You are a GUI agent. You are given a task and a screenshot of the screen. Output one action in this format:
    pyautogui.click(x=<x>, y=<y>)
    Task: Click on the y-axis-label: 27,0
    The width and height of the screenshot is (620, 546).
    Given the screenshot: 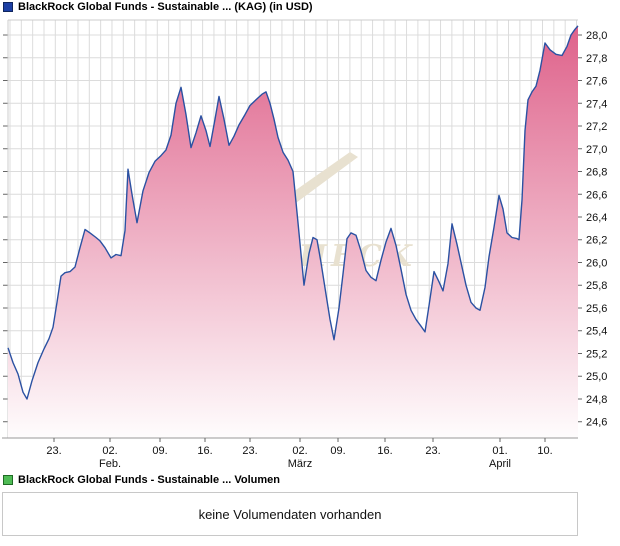 What is the action you would take?
    pyautogui.click(x=596, y=150)
    